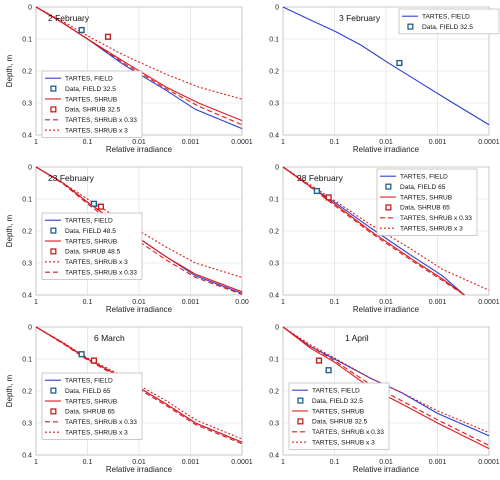  I want to click on legend-entry: Data, FIELD 48.5, so click(90, 231).